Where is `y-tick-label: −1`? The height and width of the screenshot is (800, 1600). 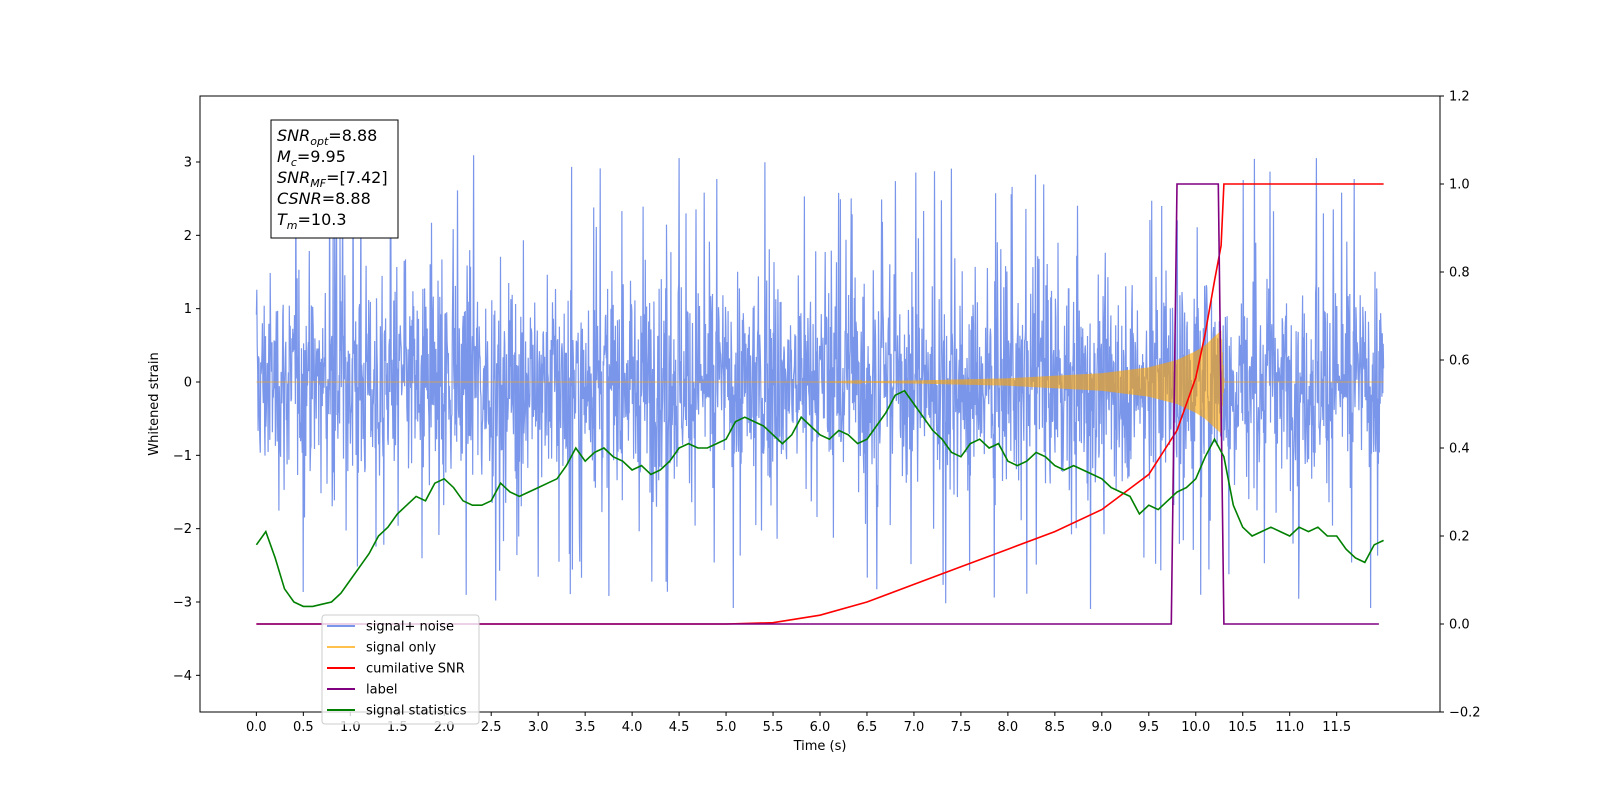 y-tick-label: −1 is located at coordinates (182, 456).